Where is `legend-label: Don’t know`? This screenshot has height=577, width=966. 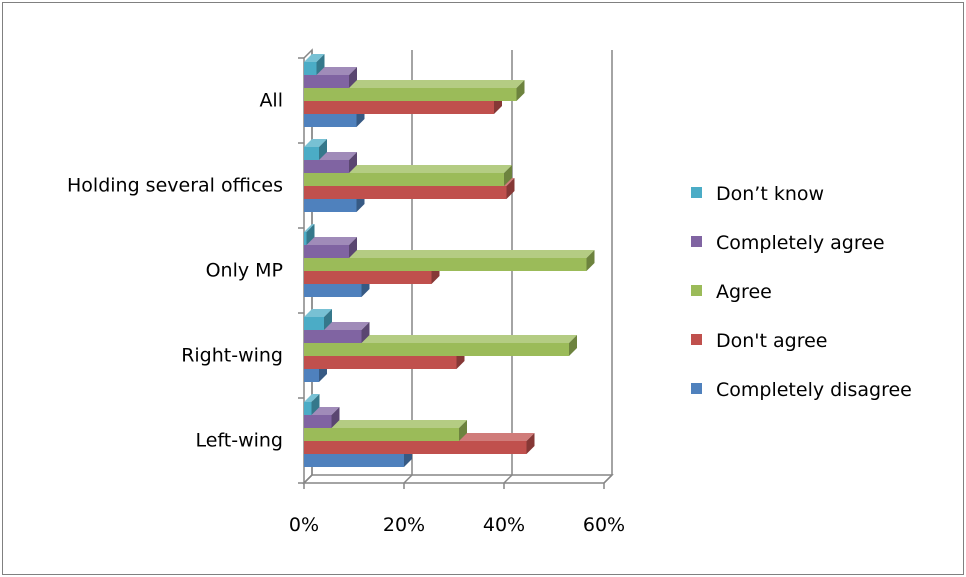 legend-label: Don’t know is located at coordinates (770, 194).